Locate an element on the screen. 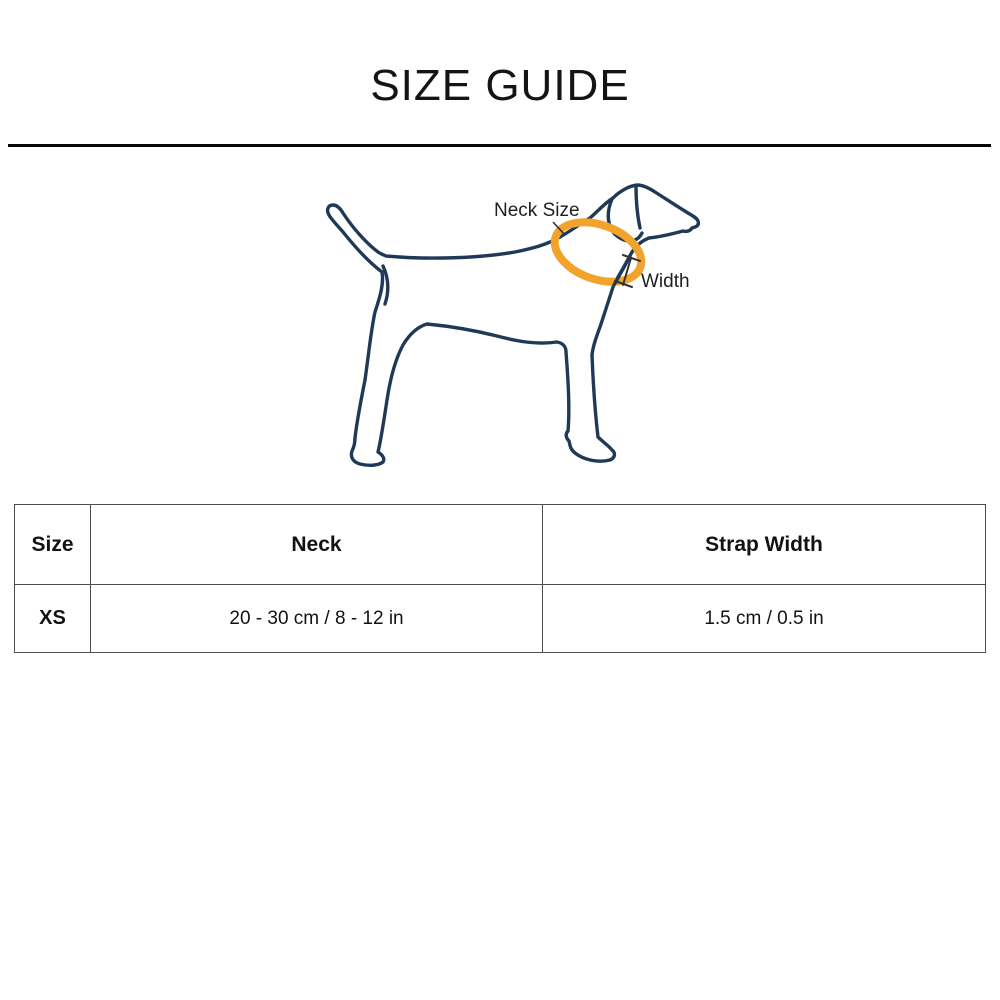 This screenshot has width=1000, height=1000. neck-size-label: Neck Size is located at coordinates (537, 210).